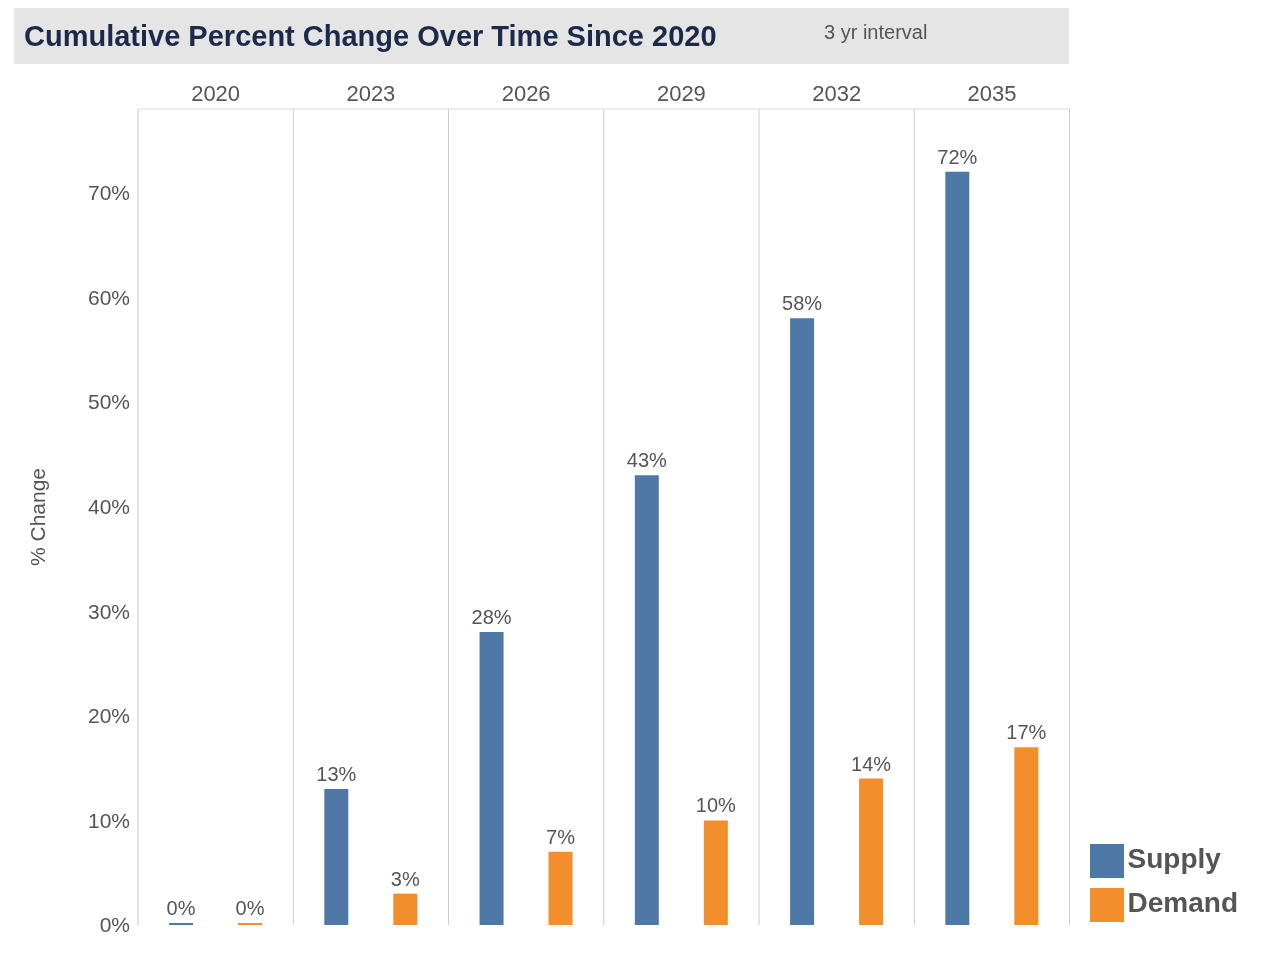 This screenshot has width=1268, height=955. Describe the element at coordinates (108, 402) in the screenshot. I see `y-tick-label: 50%` at that location.